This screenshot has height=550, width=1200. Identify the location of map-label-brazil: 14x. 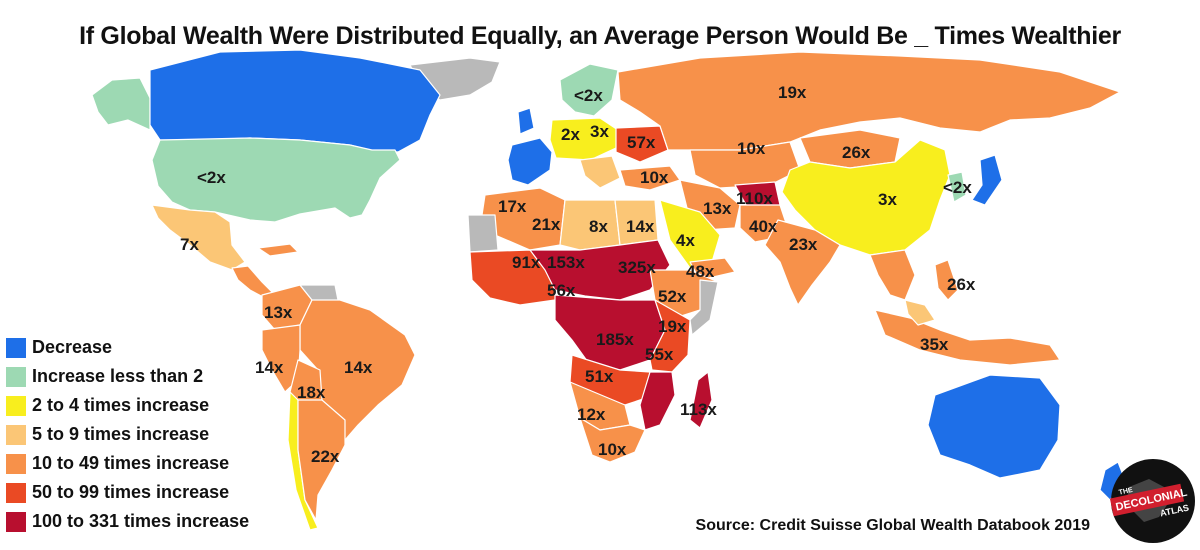
(358, 367).